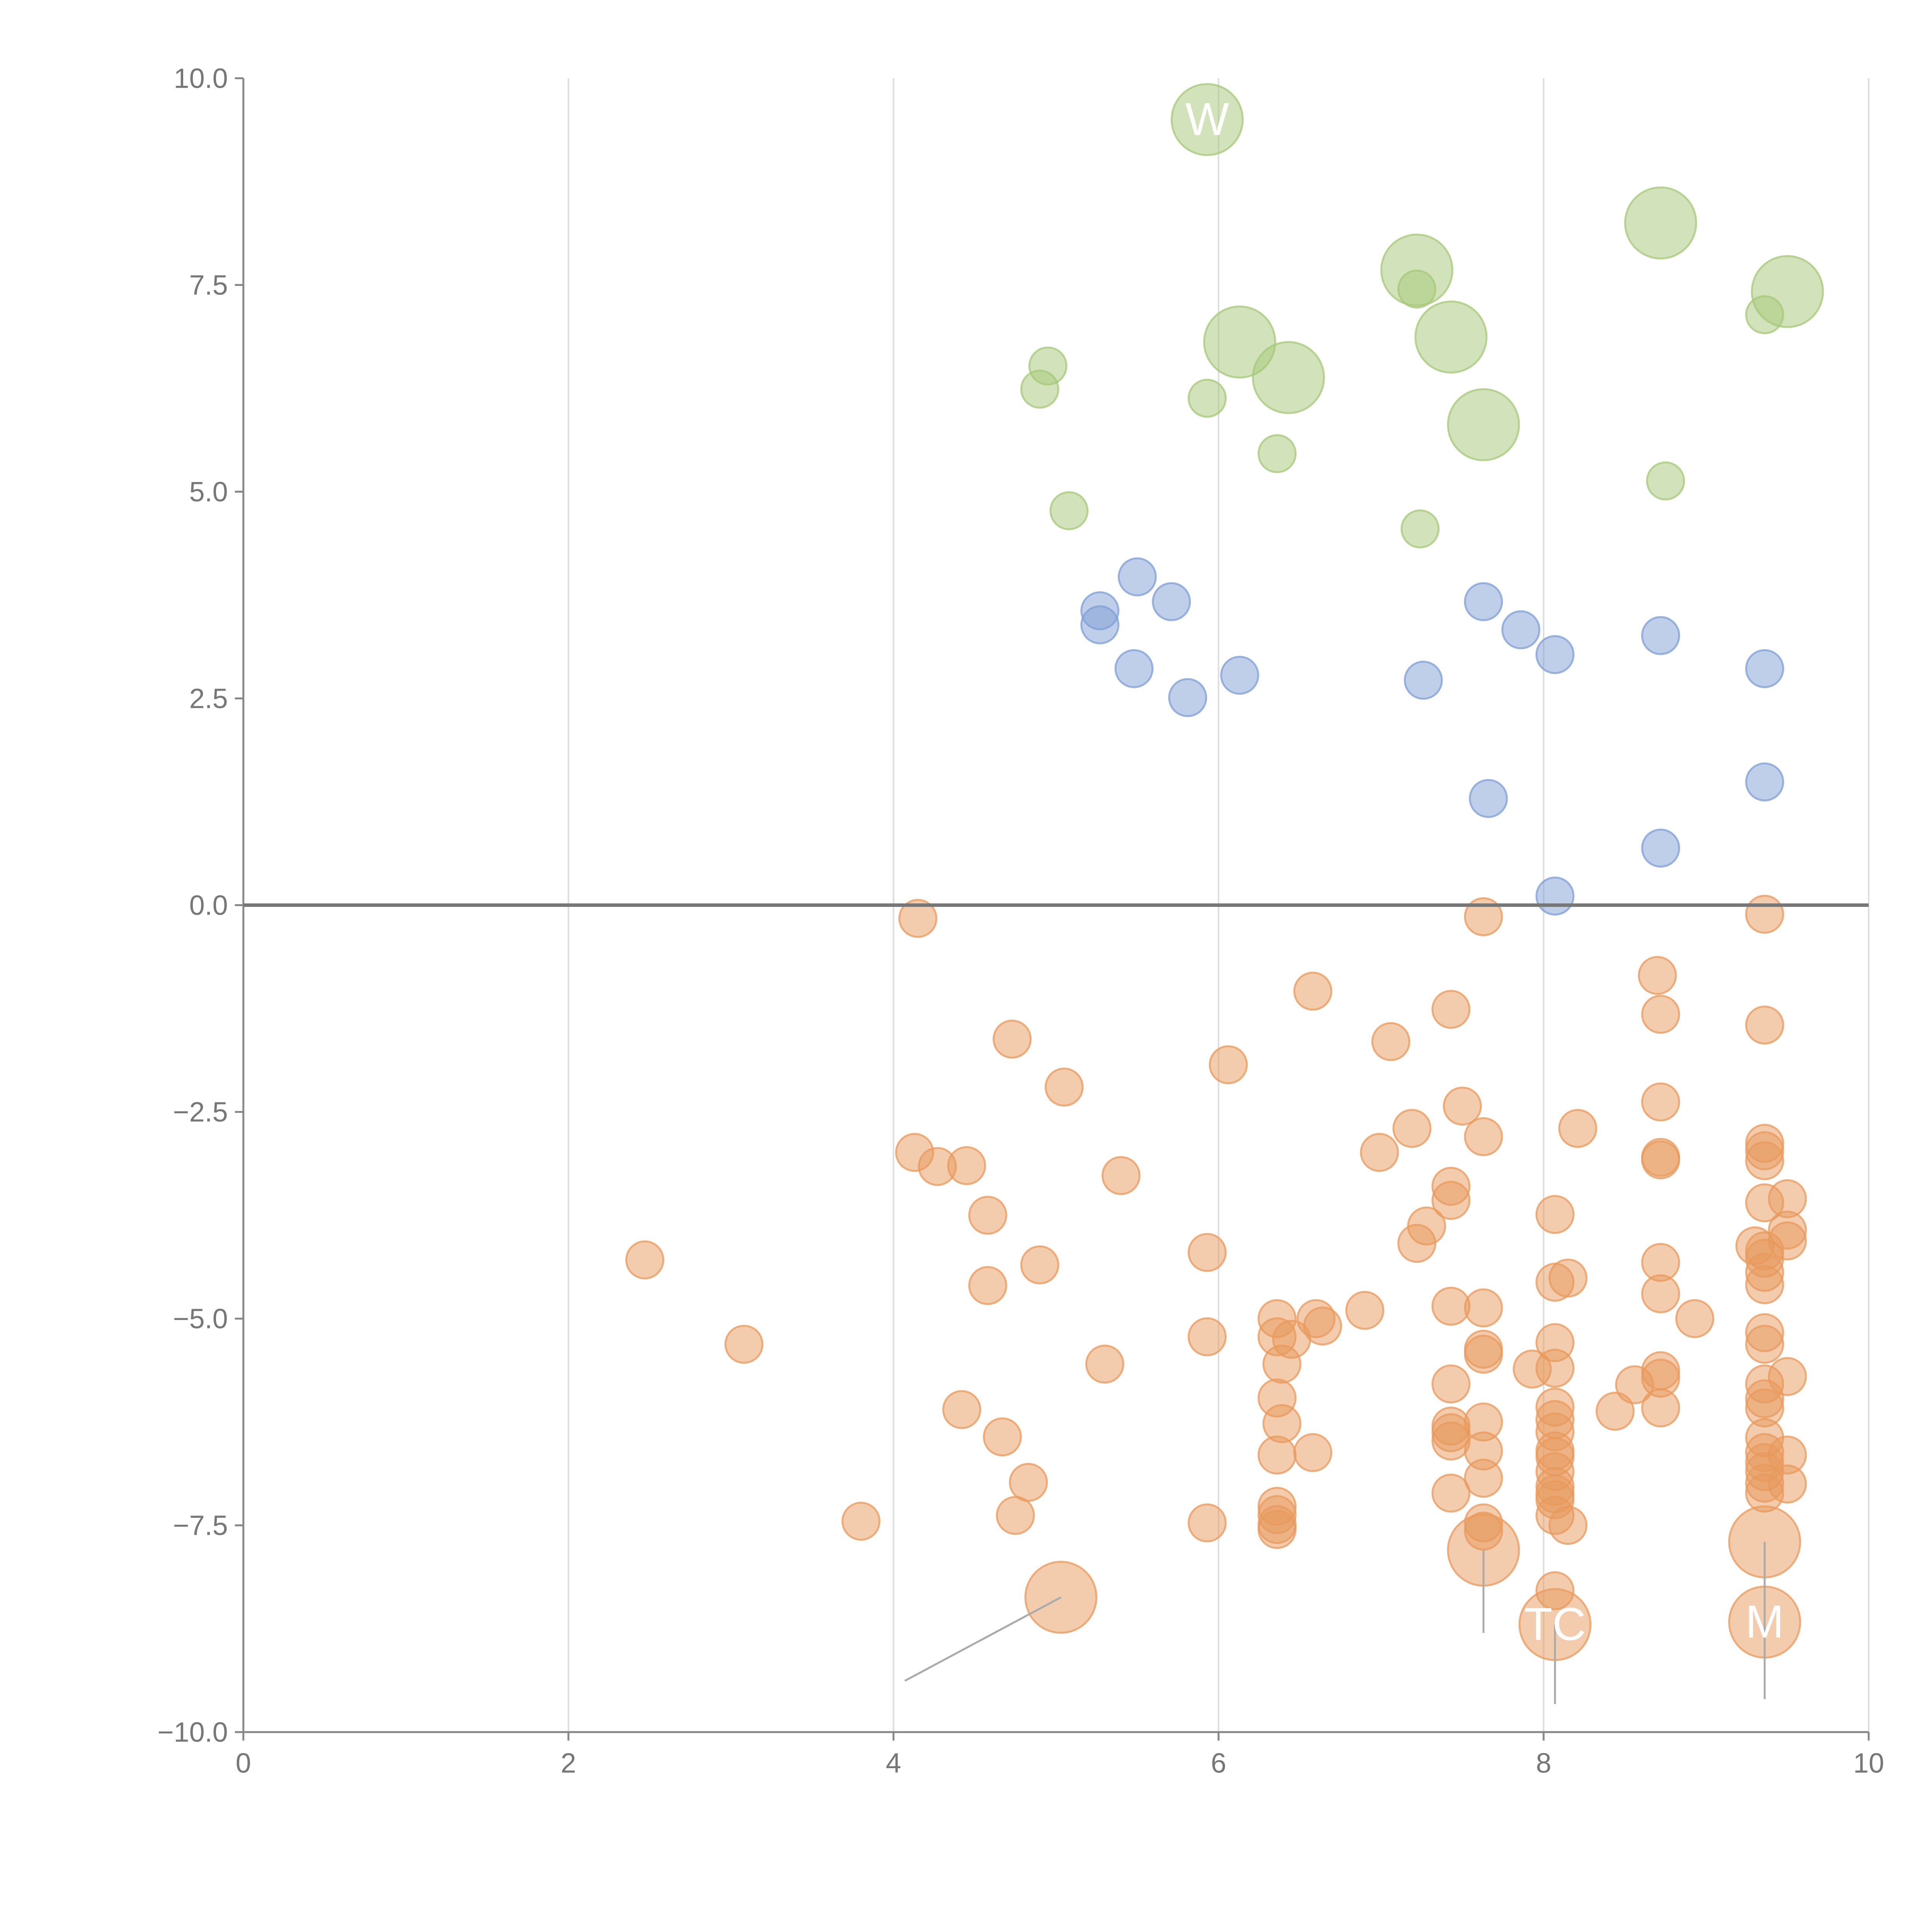 The width and height of the screenshot is (1932, 1932). Describe the element at coordinates (209, 699) in the screenshot. I see `y-tick-label: 2.5` at that location.